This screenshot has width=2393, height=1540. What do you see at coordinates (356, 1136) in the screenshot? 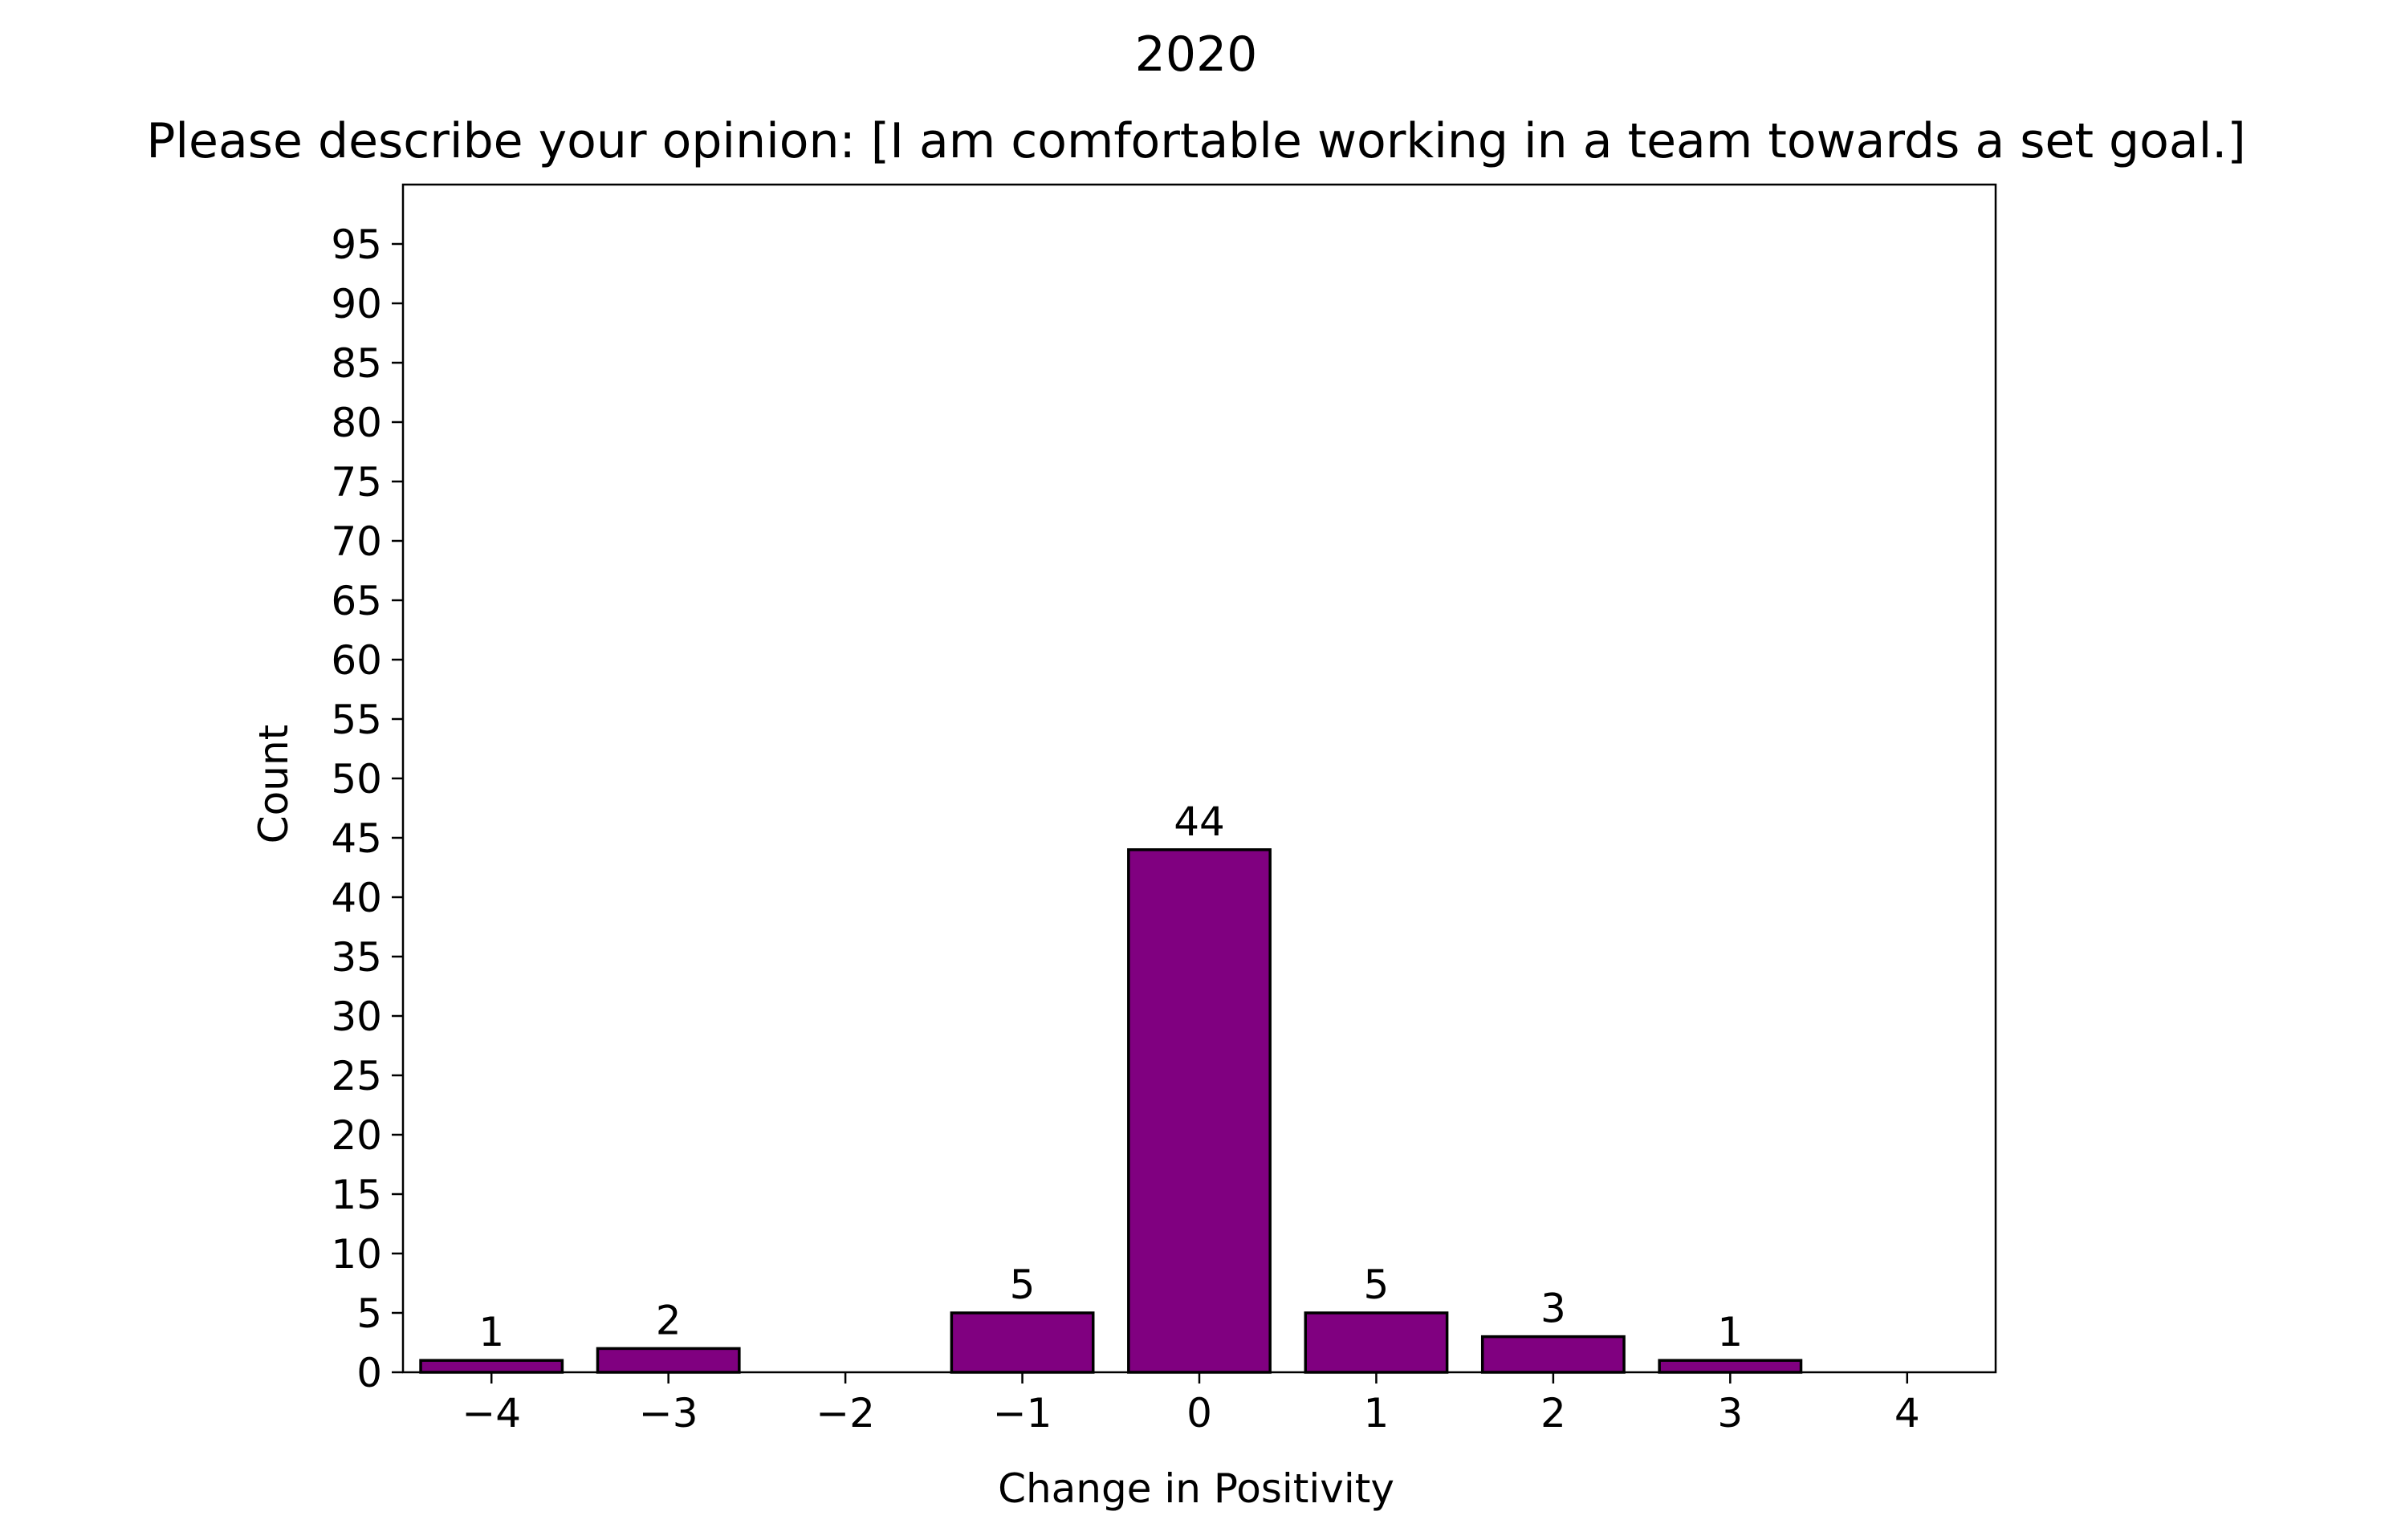
I see `y-tick-label: 20` at bounding box center [356, 1136].